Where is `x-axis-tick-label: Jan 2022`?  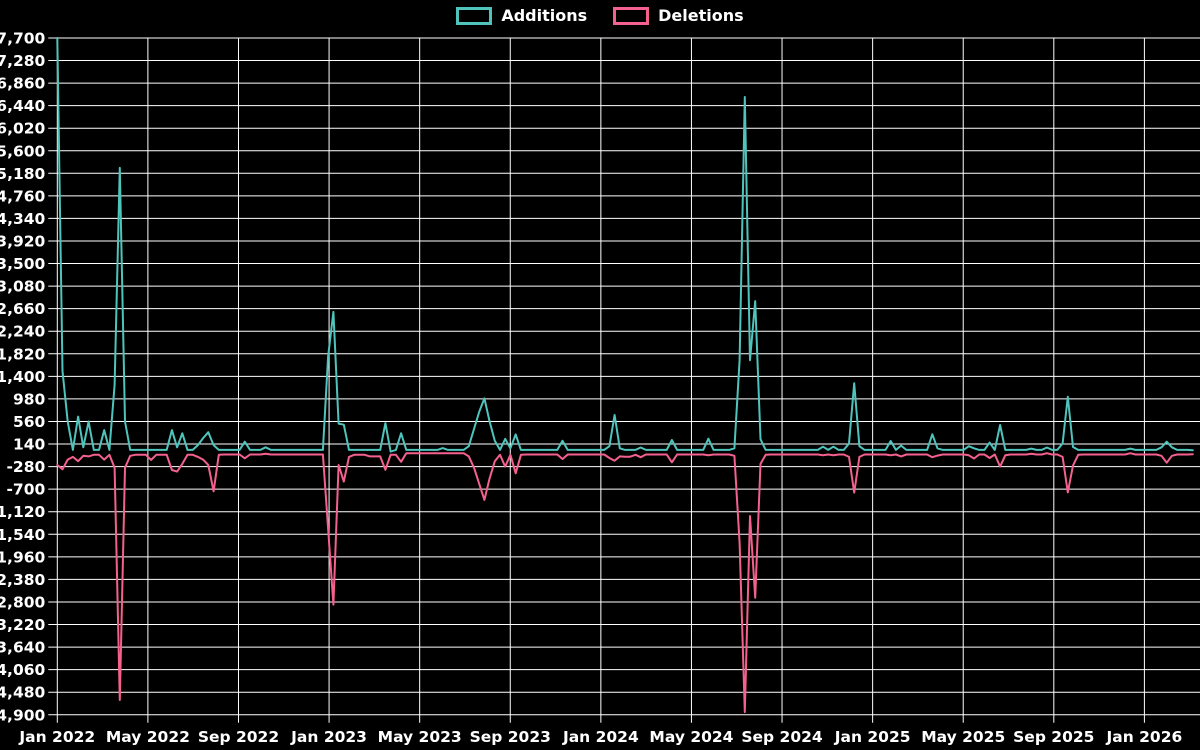
x-axis-tick-label: Jan 2022 is located at coordinates (56, 737).